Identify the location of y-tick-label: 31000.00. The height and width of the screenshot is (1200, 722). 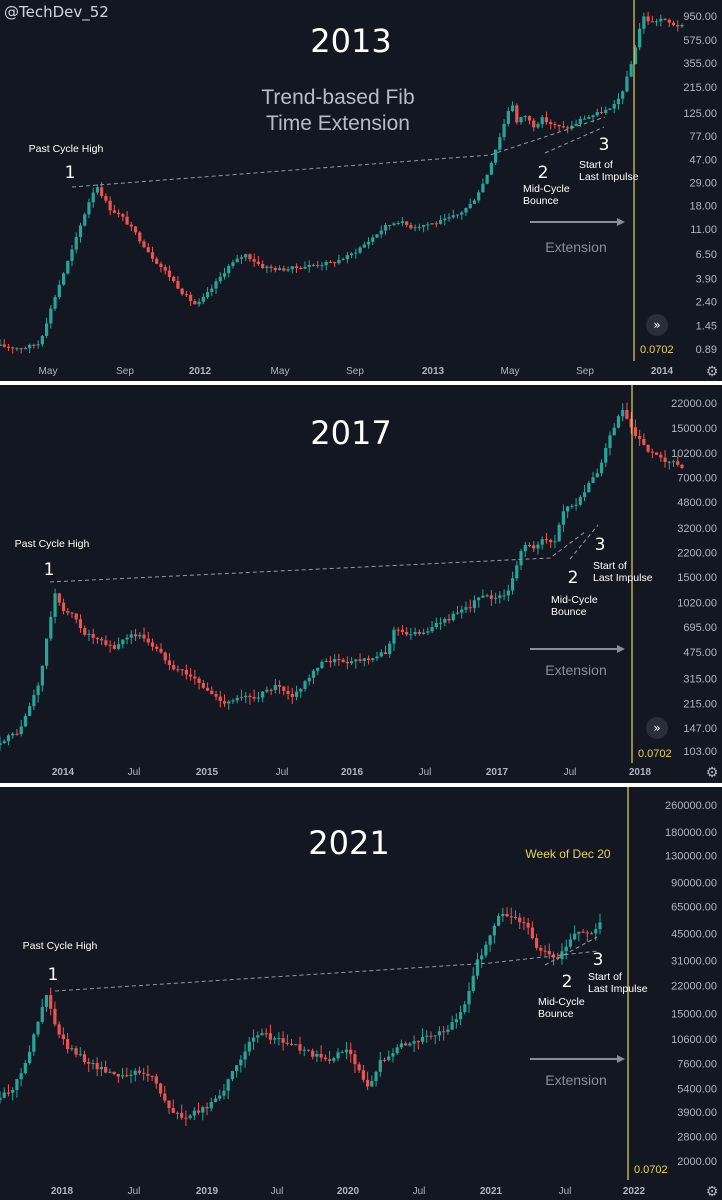
(694, 962).